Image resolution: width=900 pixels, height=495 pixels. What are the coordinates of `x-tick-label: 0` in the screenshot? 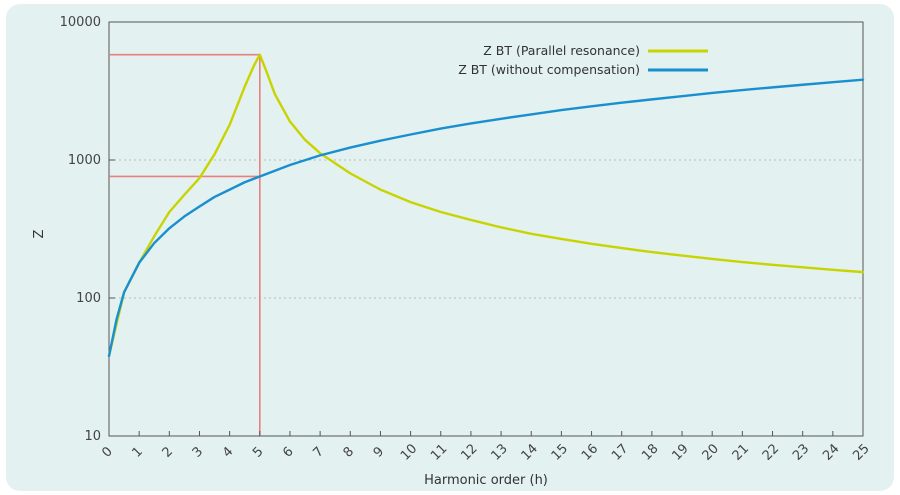 It's located at (107, 452).